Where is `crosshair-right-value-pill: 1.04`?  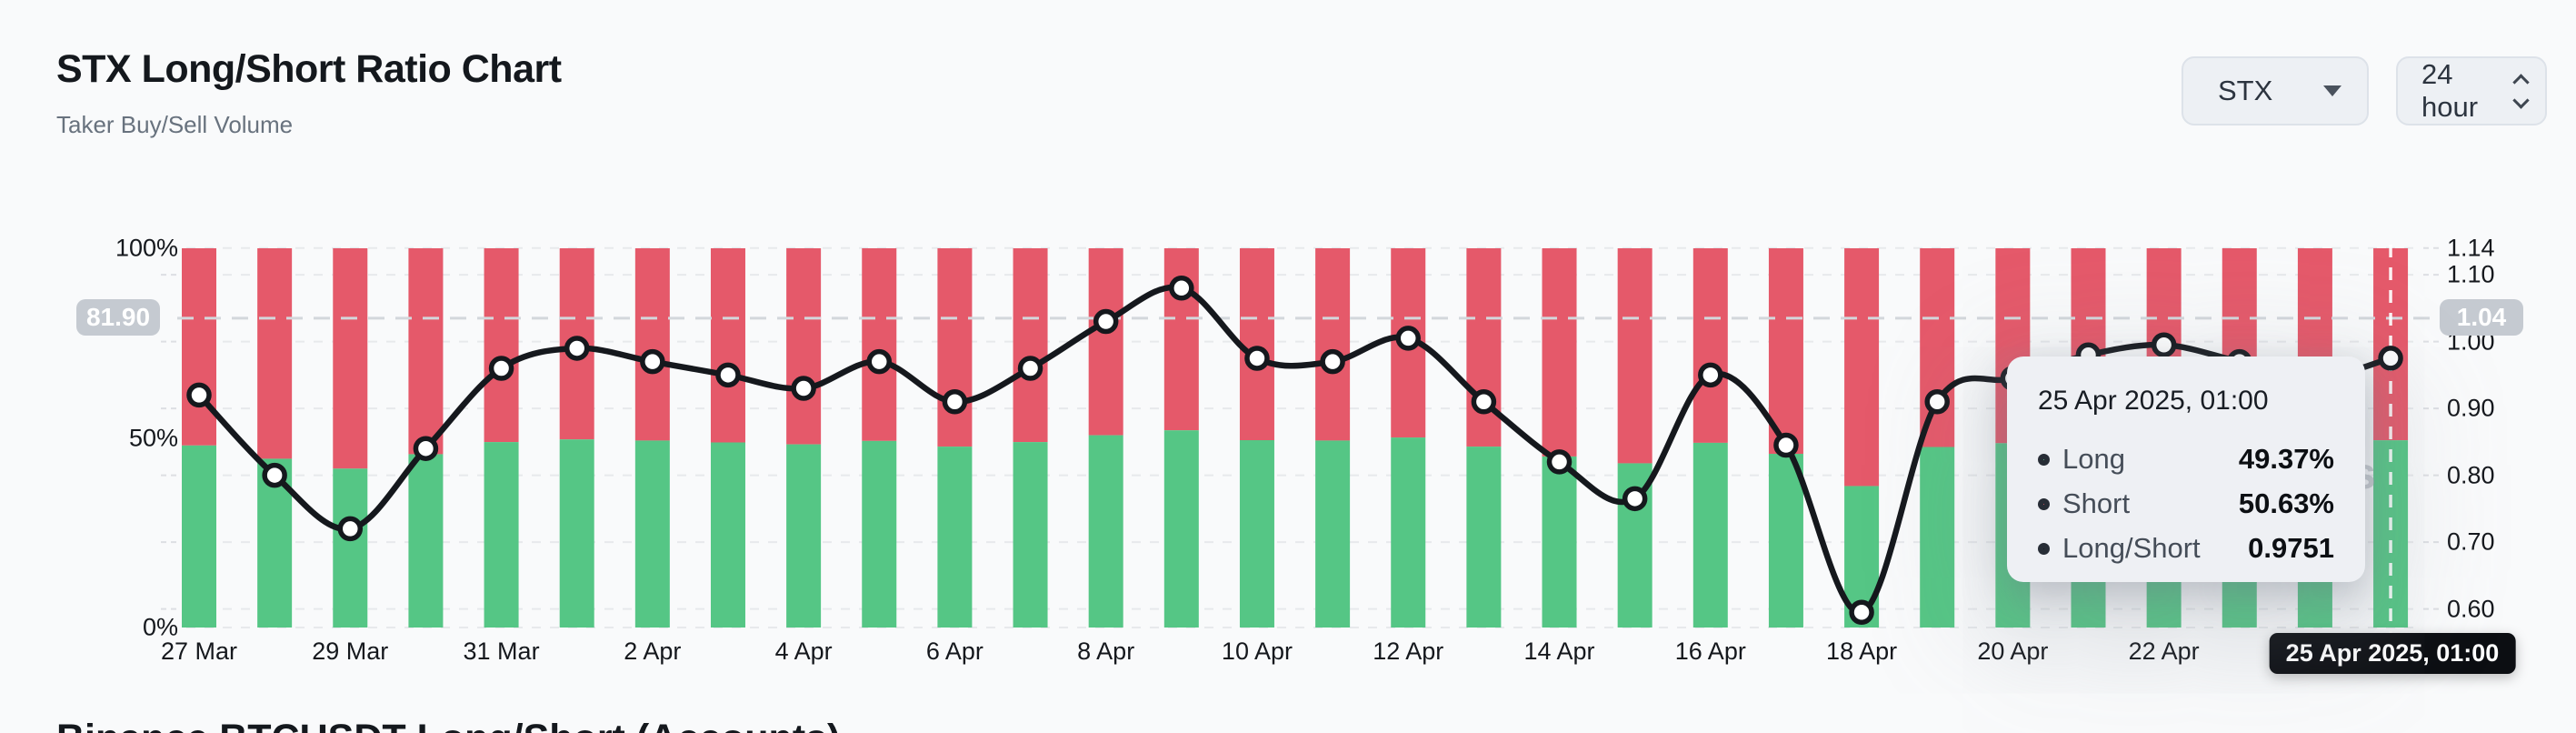
crosshair-right-value-pill: 1.04 is located at coordinates (2481, 317).